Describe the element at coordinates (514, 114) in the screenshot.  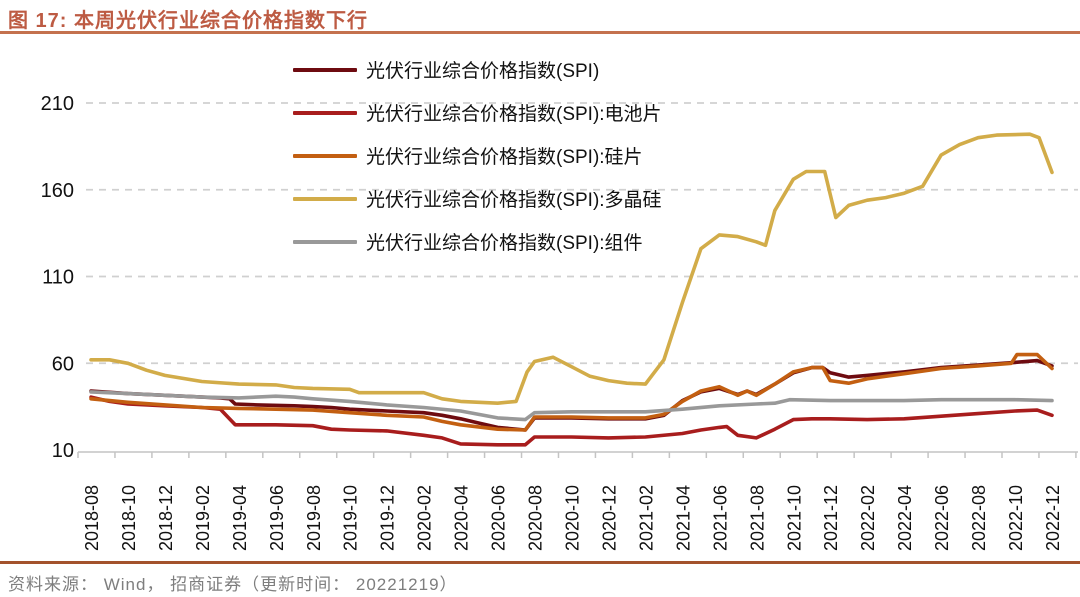
I see `legend-label: 光伏行业综合价格指数(SPI):电池片` at that location.